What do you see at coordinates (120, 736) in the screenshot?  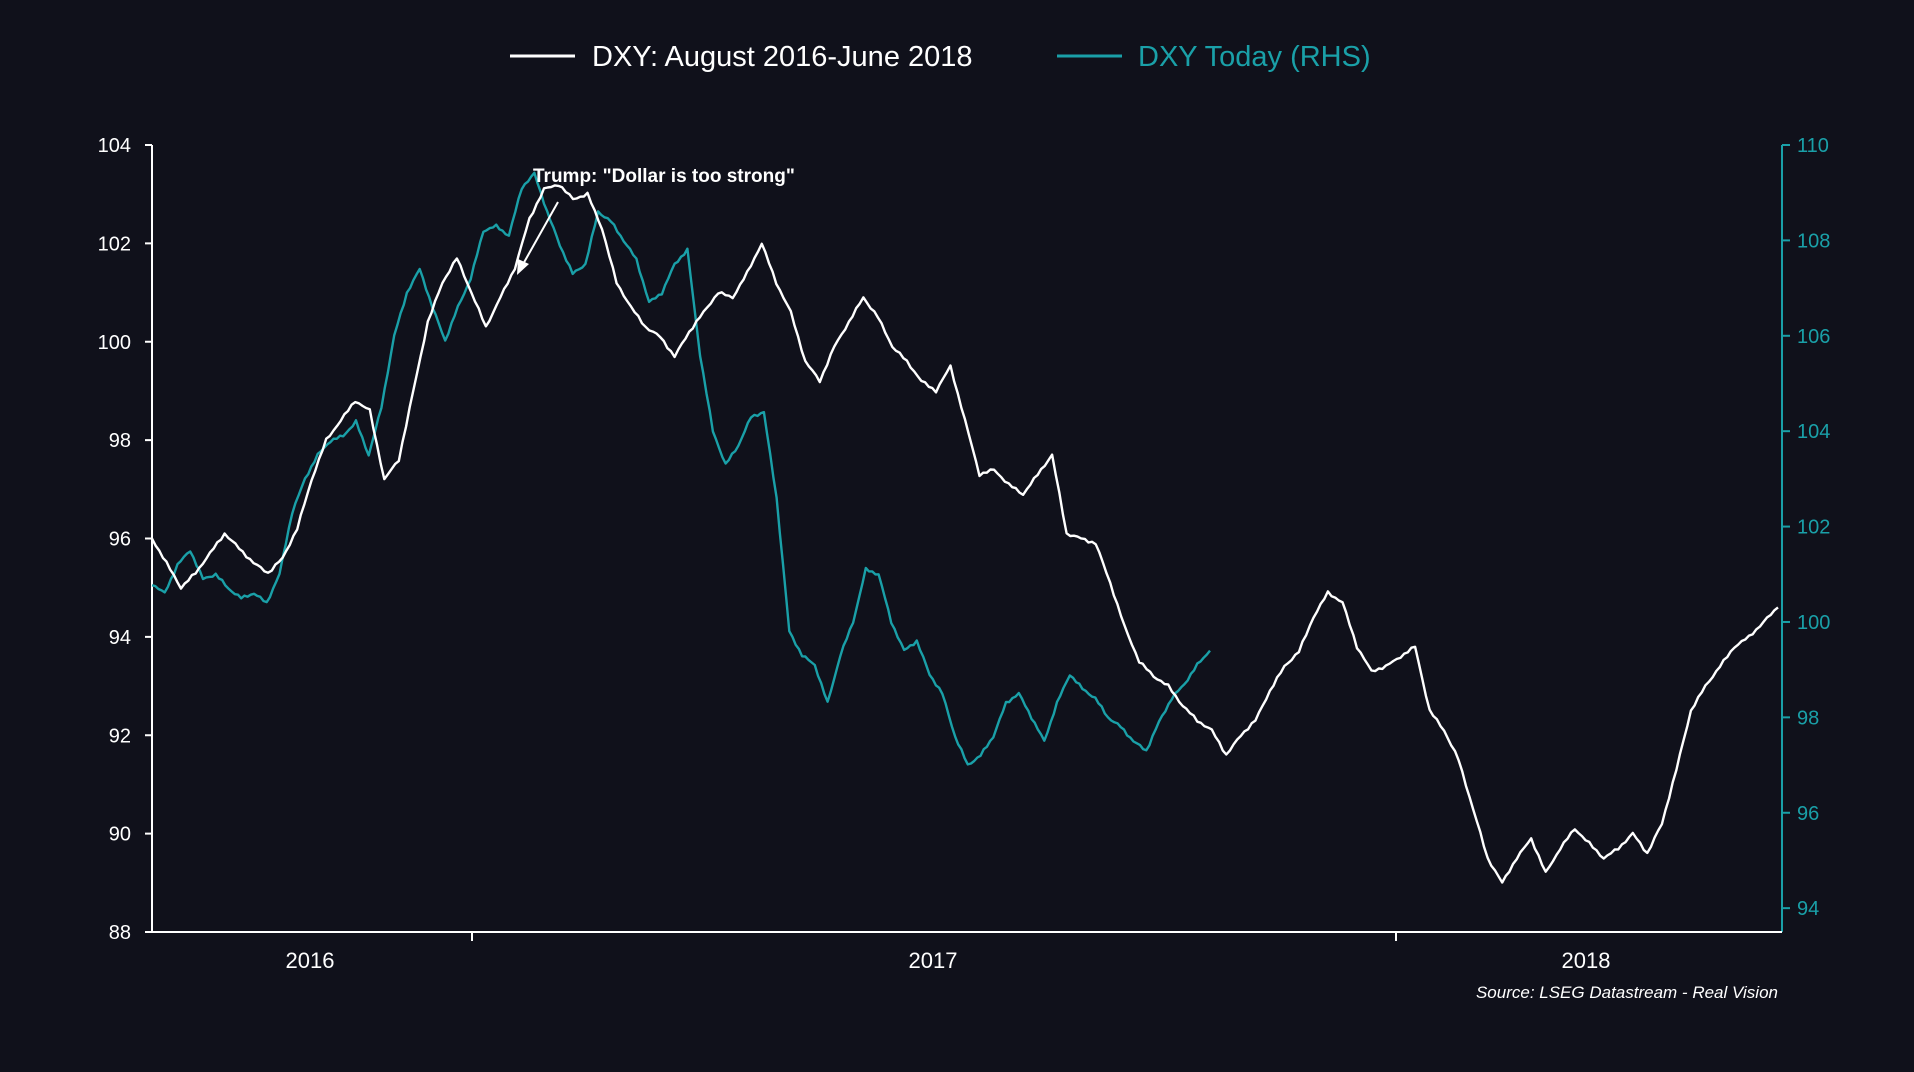 I see `left-tick-label: 92` at bounding box center [120, 736].